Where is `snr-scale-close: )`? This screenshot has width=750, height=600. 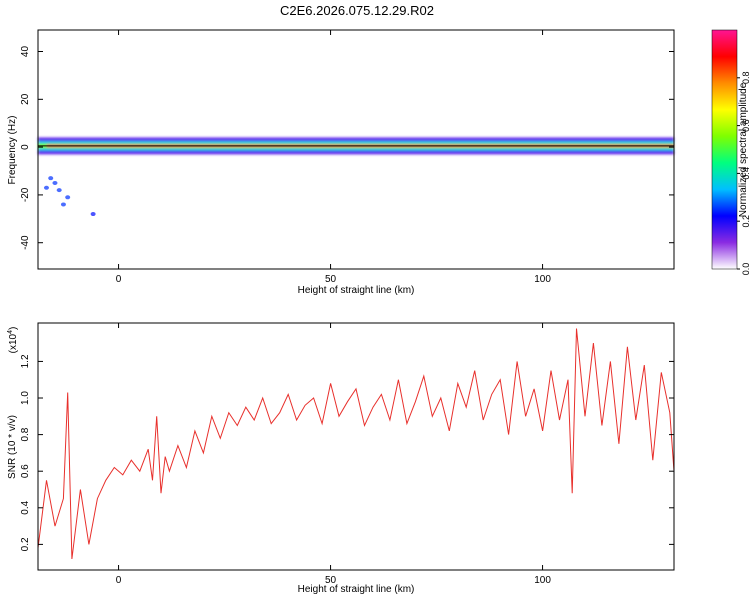 snr-scale-close: ) is located at coordinates (13, 328).